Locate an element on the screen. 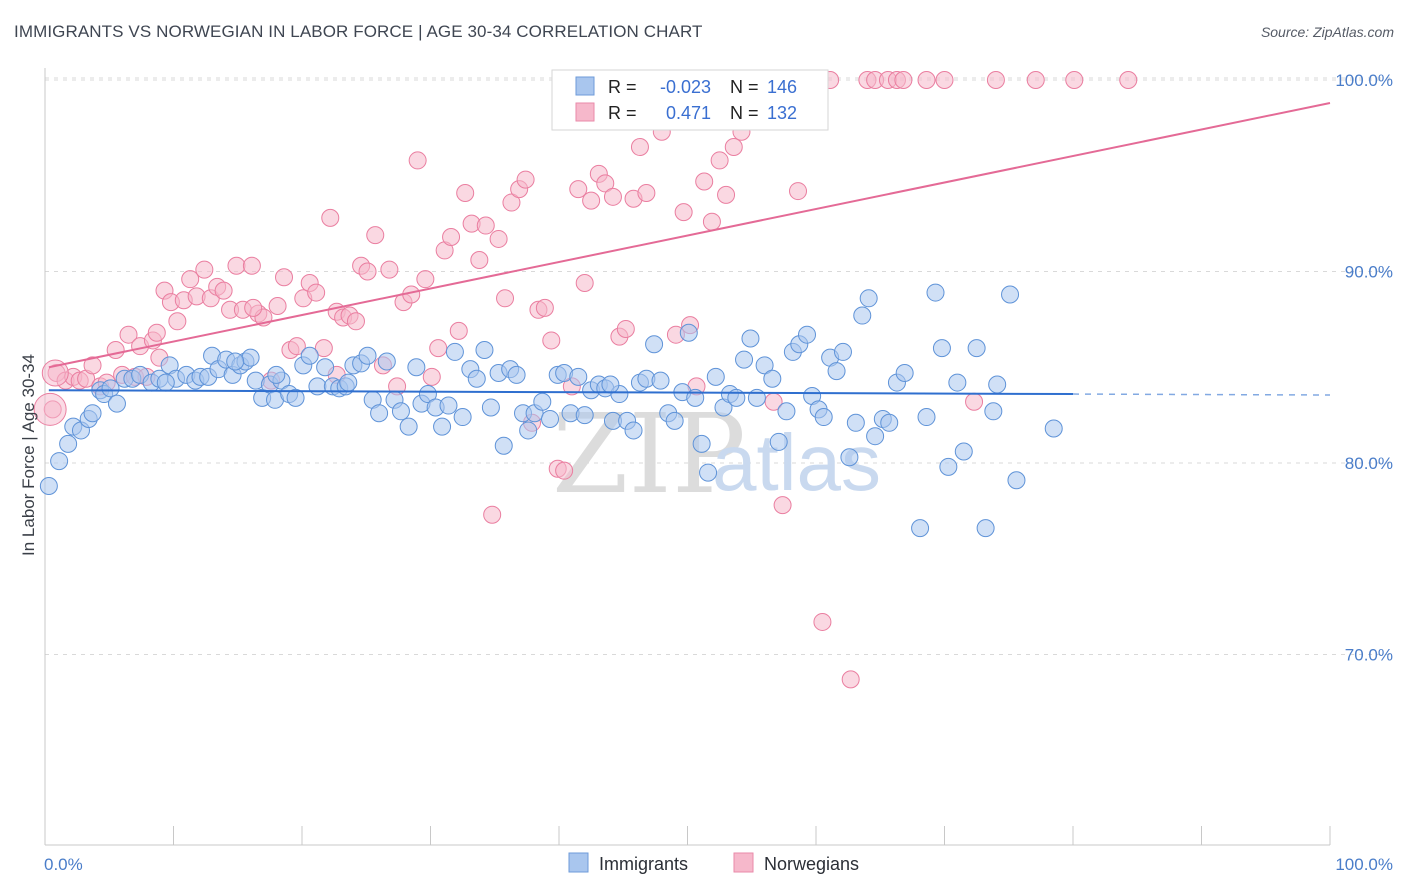  legend-swatch-norwegians is located at coordinates (585, 112).